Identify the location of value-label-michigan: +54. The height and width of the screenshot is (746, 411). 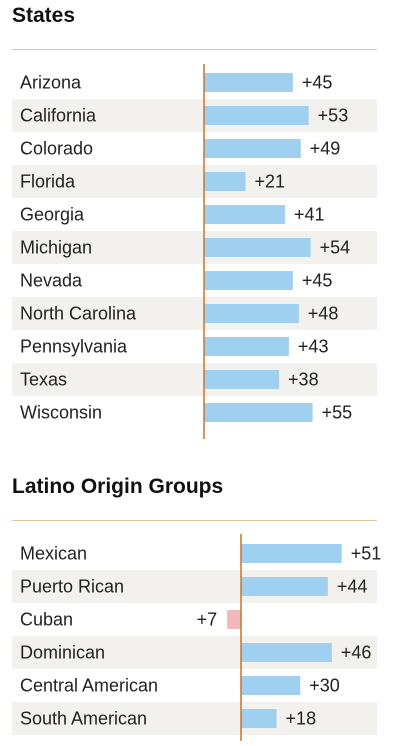
(335, 248).